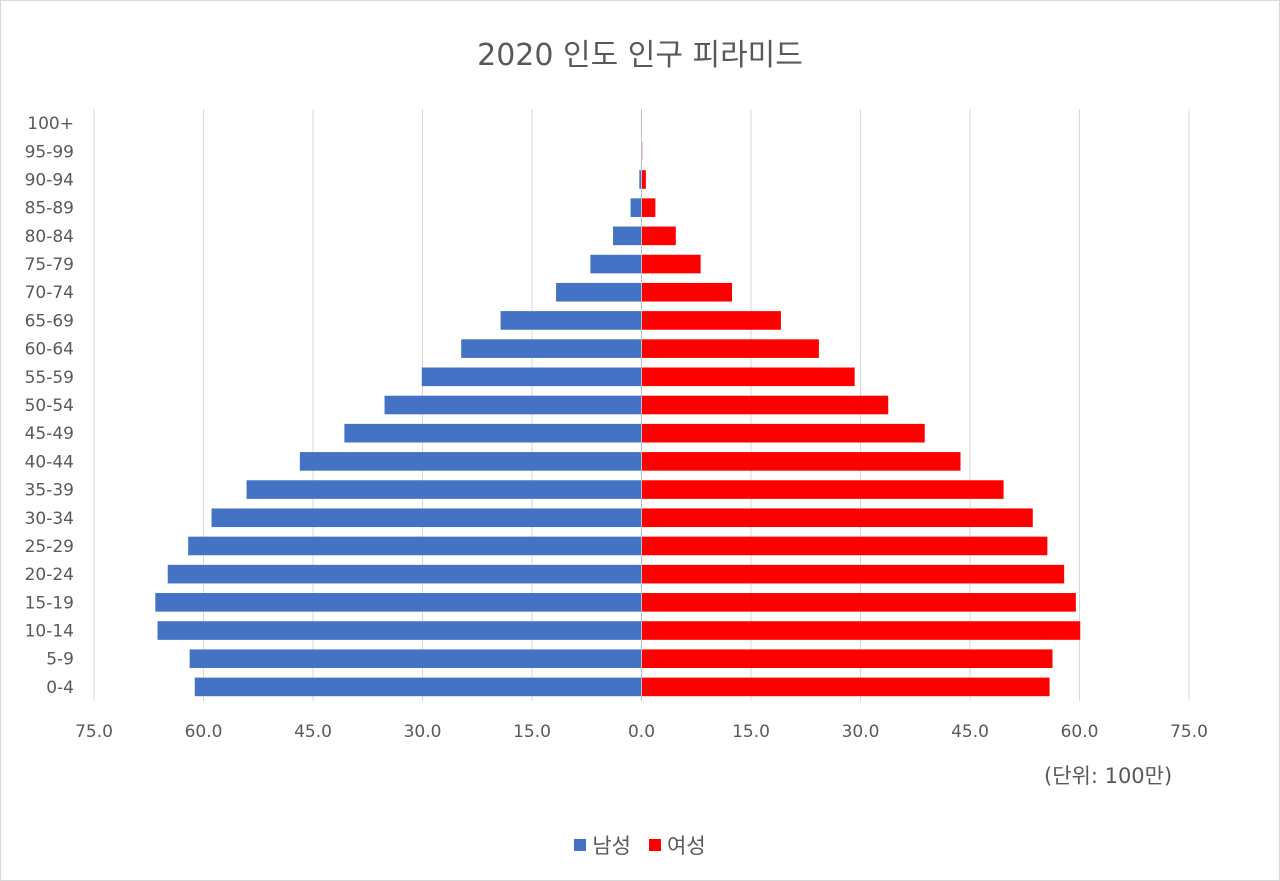  Describe the element at coordinates (60, 688) in the screenshot. I see `y-tick-label: 0-4` at that location.